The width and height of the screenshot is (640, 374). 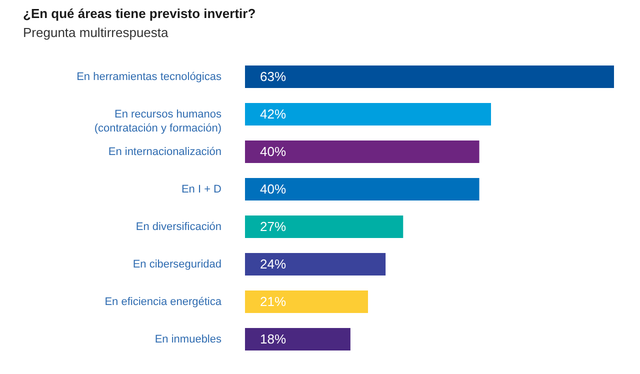 What do you see at coordinates (158, 121) in the screenshot?
I see `y-tick-label: En recursos humanos (contratación y formación)` at bounding box center [158, 121].